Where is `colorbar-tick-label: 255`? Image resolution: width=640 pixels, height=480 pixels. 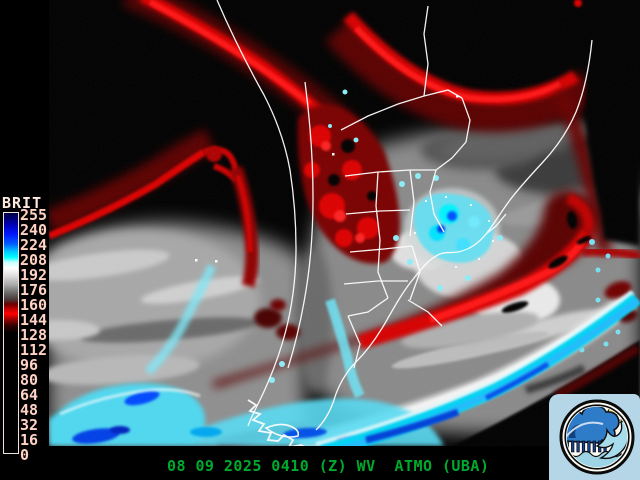
colorbar-tick-label: 255 is located at coordinates (34, 215).